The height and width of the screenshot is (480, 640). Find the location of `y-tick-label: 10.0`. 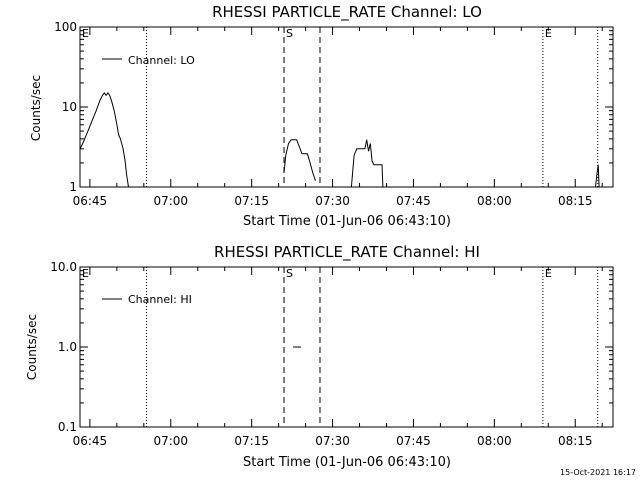

y-tick-label: 10.0 is located at coordinates (63, 267).